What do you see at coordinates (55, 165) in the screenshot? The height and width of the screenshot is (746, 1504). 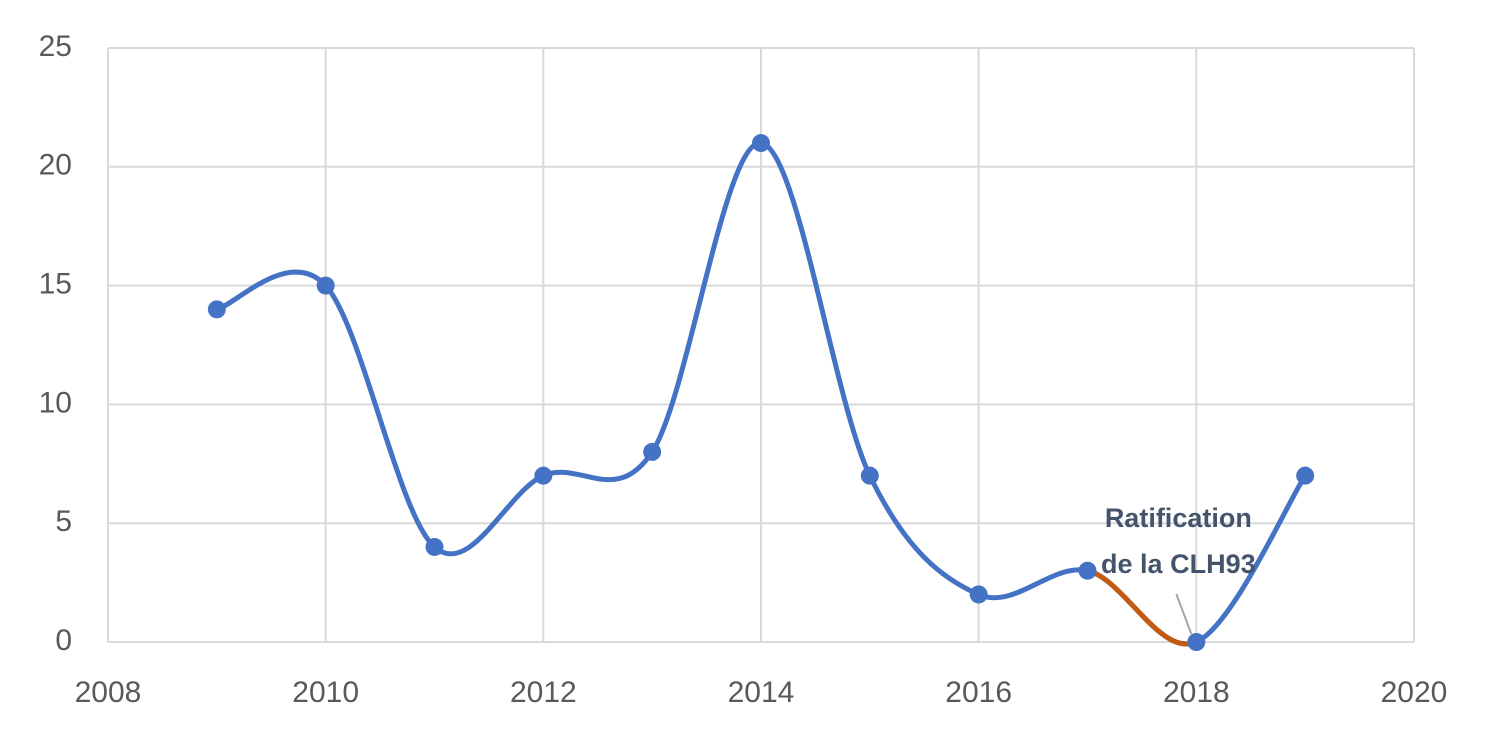 I see `y-tick-label: 20` at bounding box center [55, 165].